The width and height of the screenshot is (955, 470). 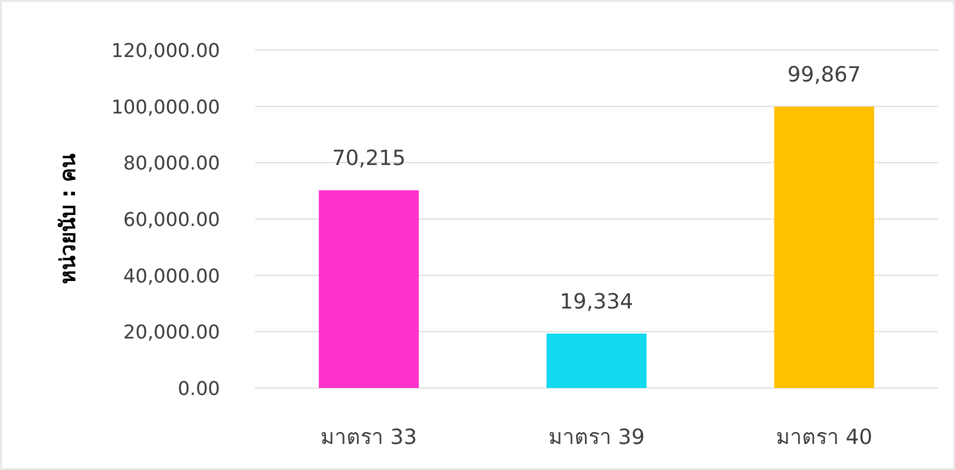 What do you see at coordinates (824, 437) in the screenshot?
I see `x-tick-label: มาตรา 40` at bounding box center [824, 437].